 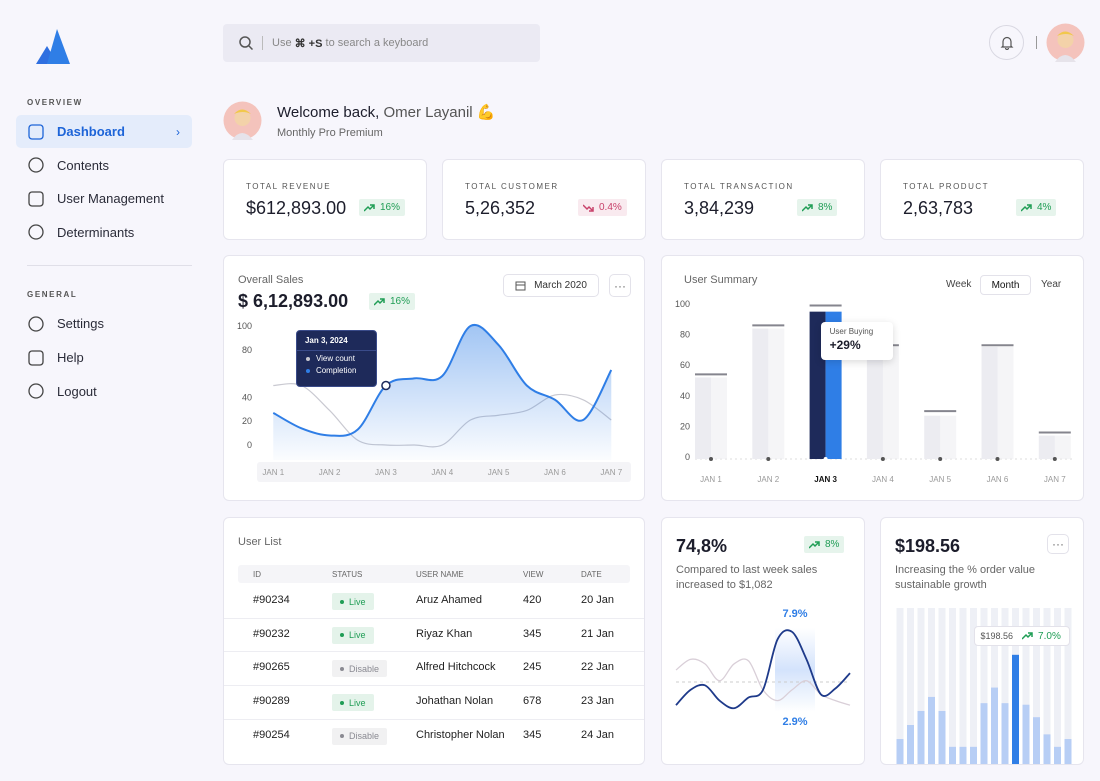 What do you see at coordinates (588, 207) in the screenshot?
I see `arrow-line` at bounding box center [588, 207].